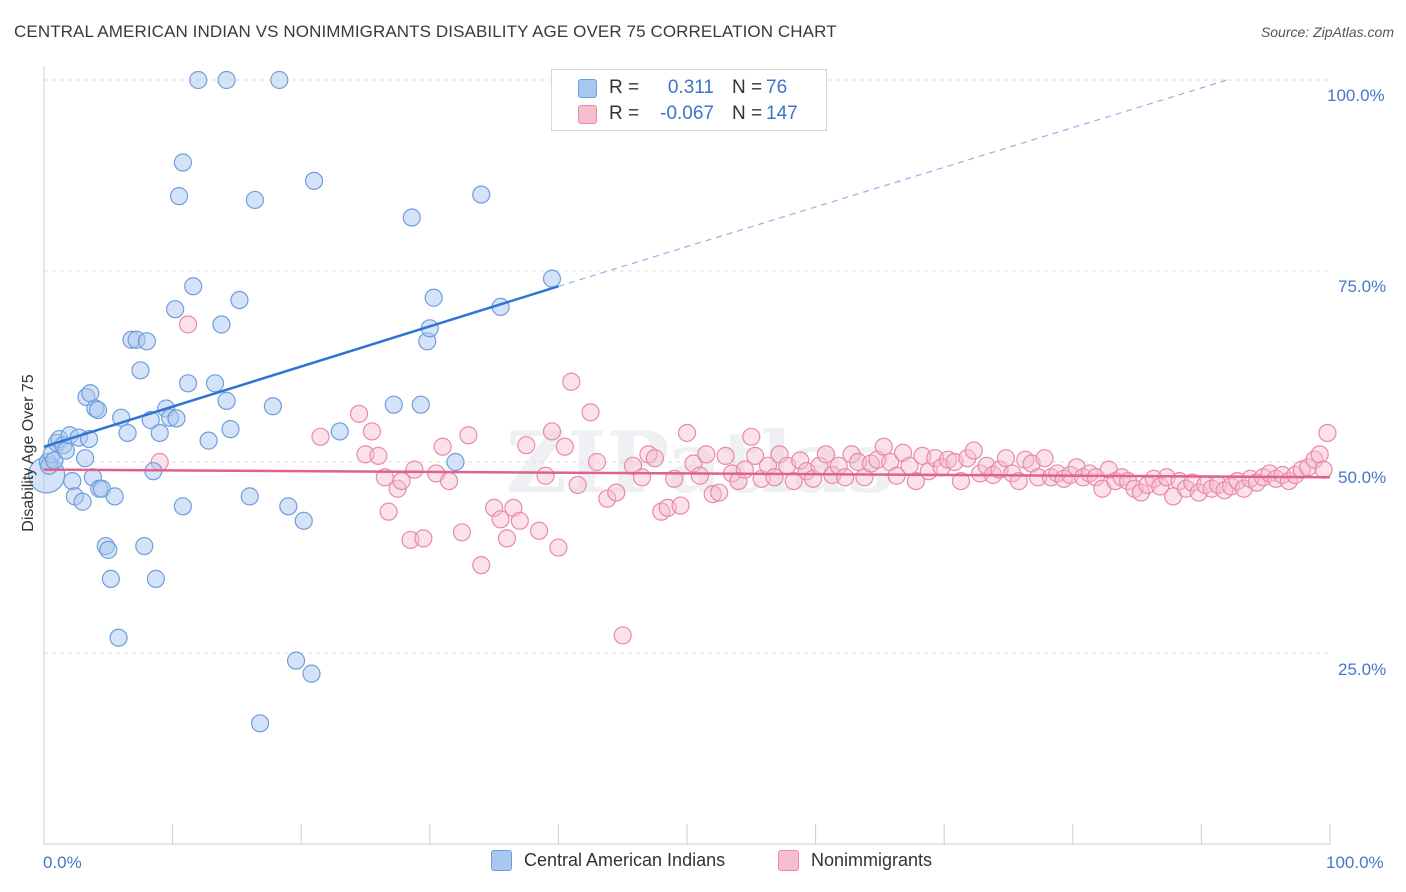 The image size is (1406, 892). I want to click on y-tick-label-100: 100.0%, so click(1356, 95).